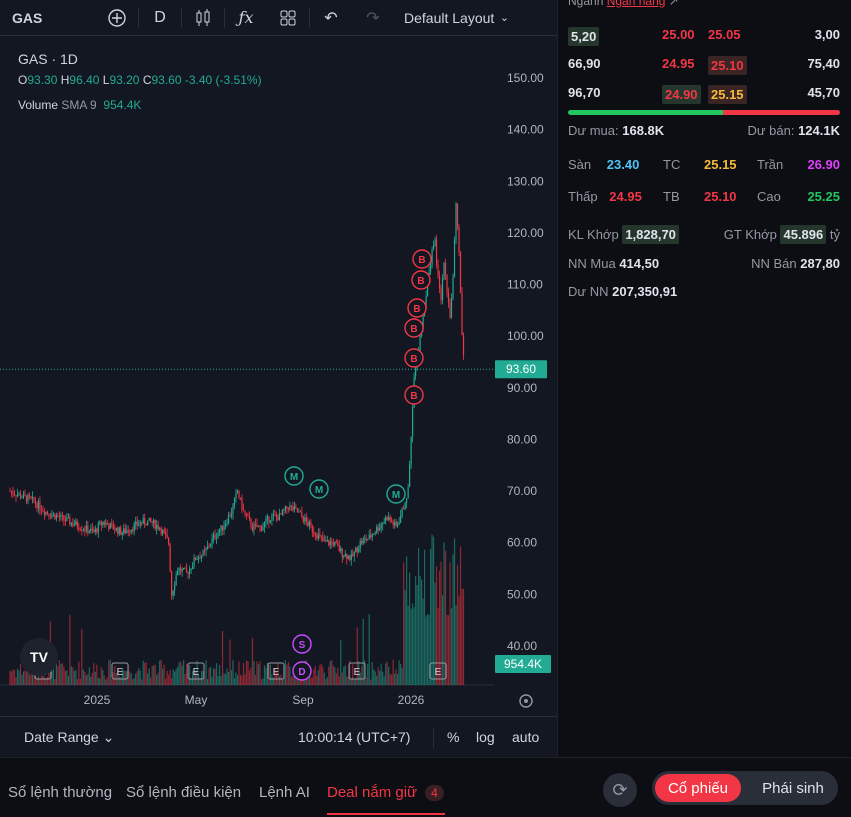 Image resolution: width=851 pixels, height=817 pixels. What do you see at coordinates (69, 737) in the screenshot?
I see `date-range-button: Date Range ⌄` at bounding box center [69, 737].